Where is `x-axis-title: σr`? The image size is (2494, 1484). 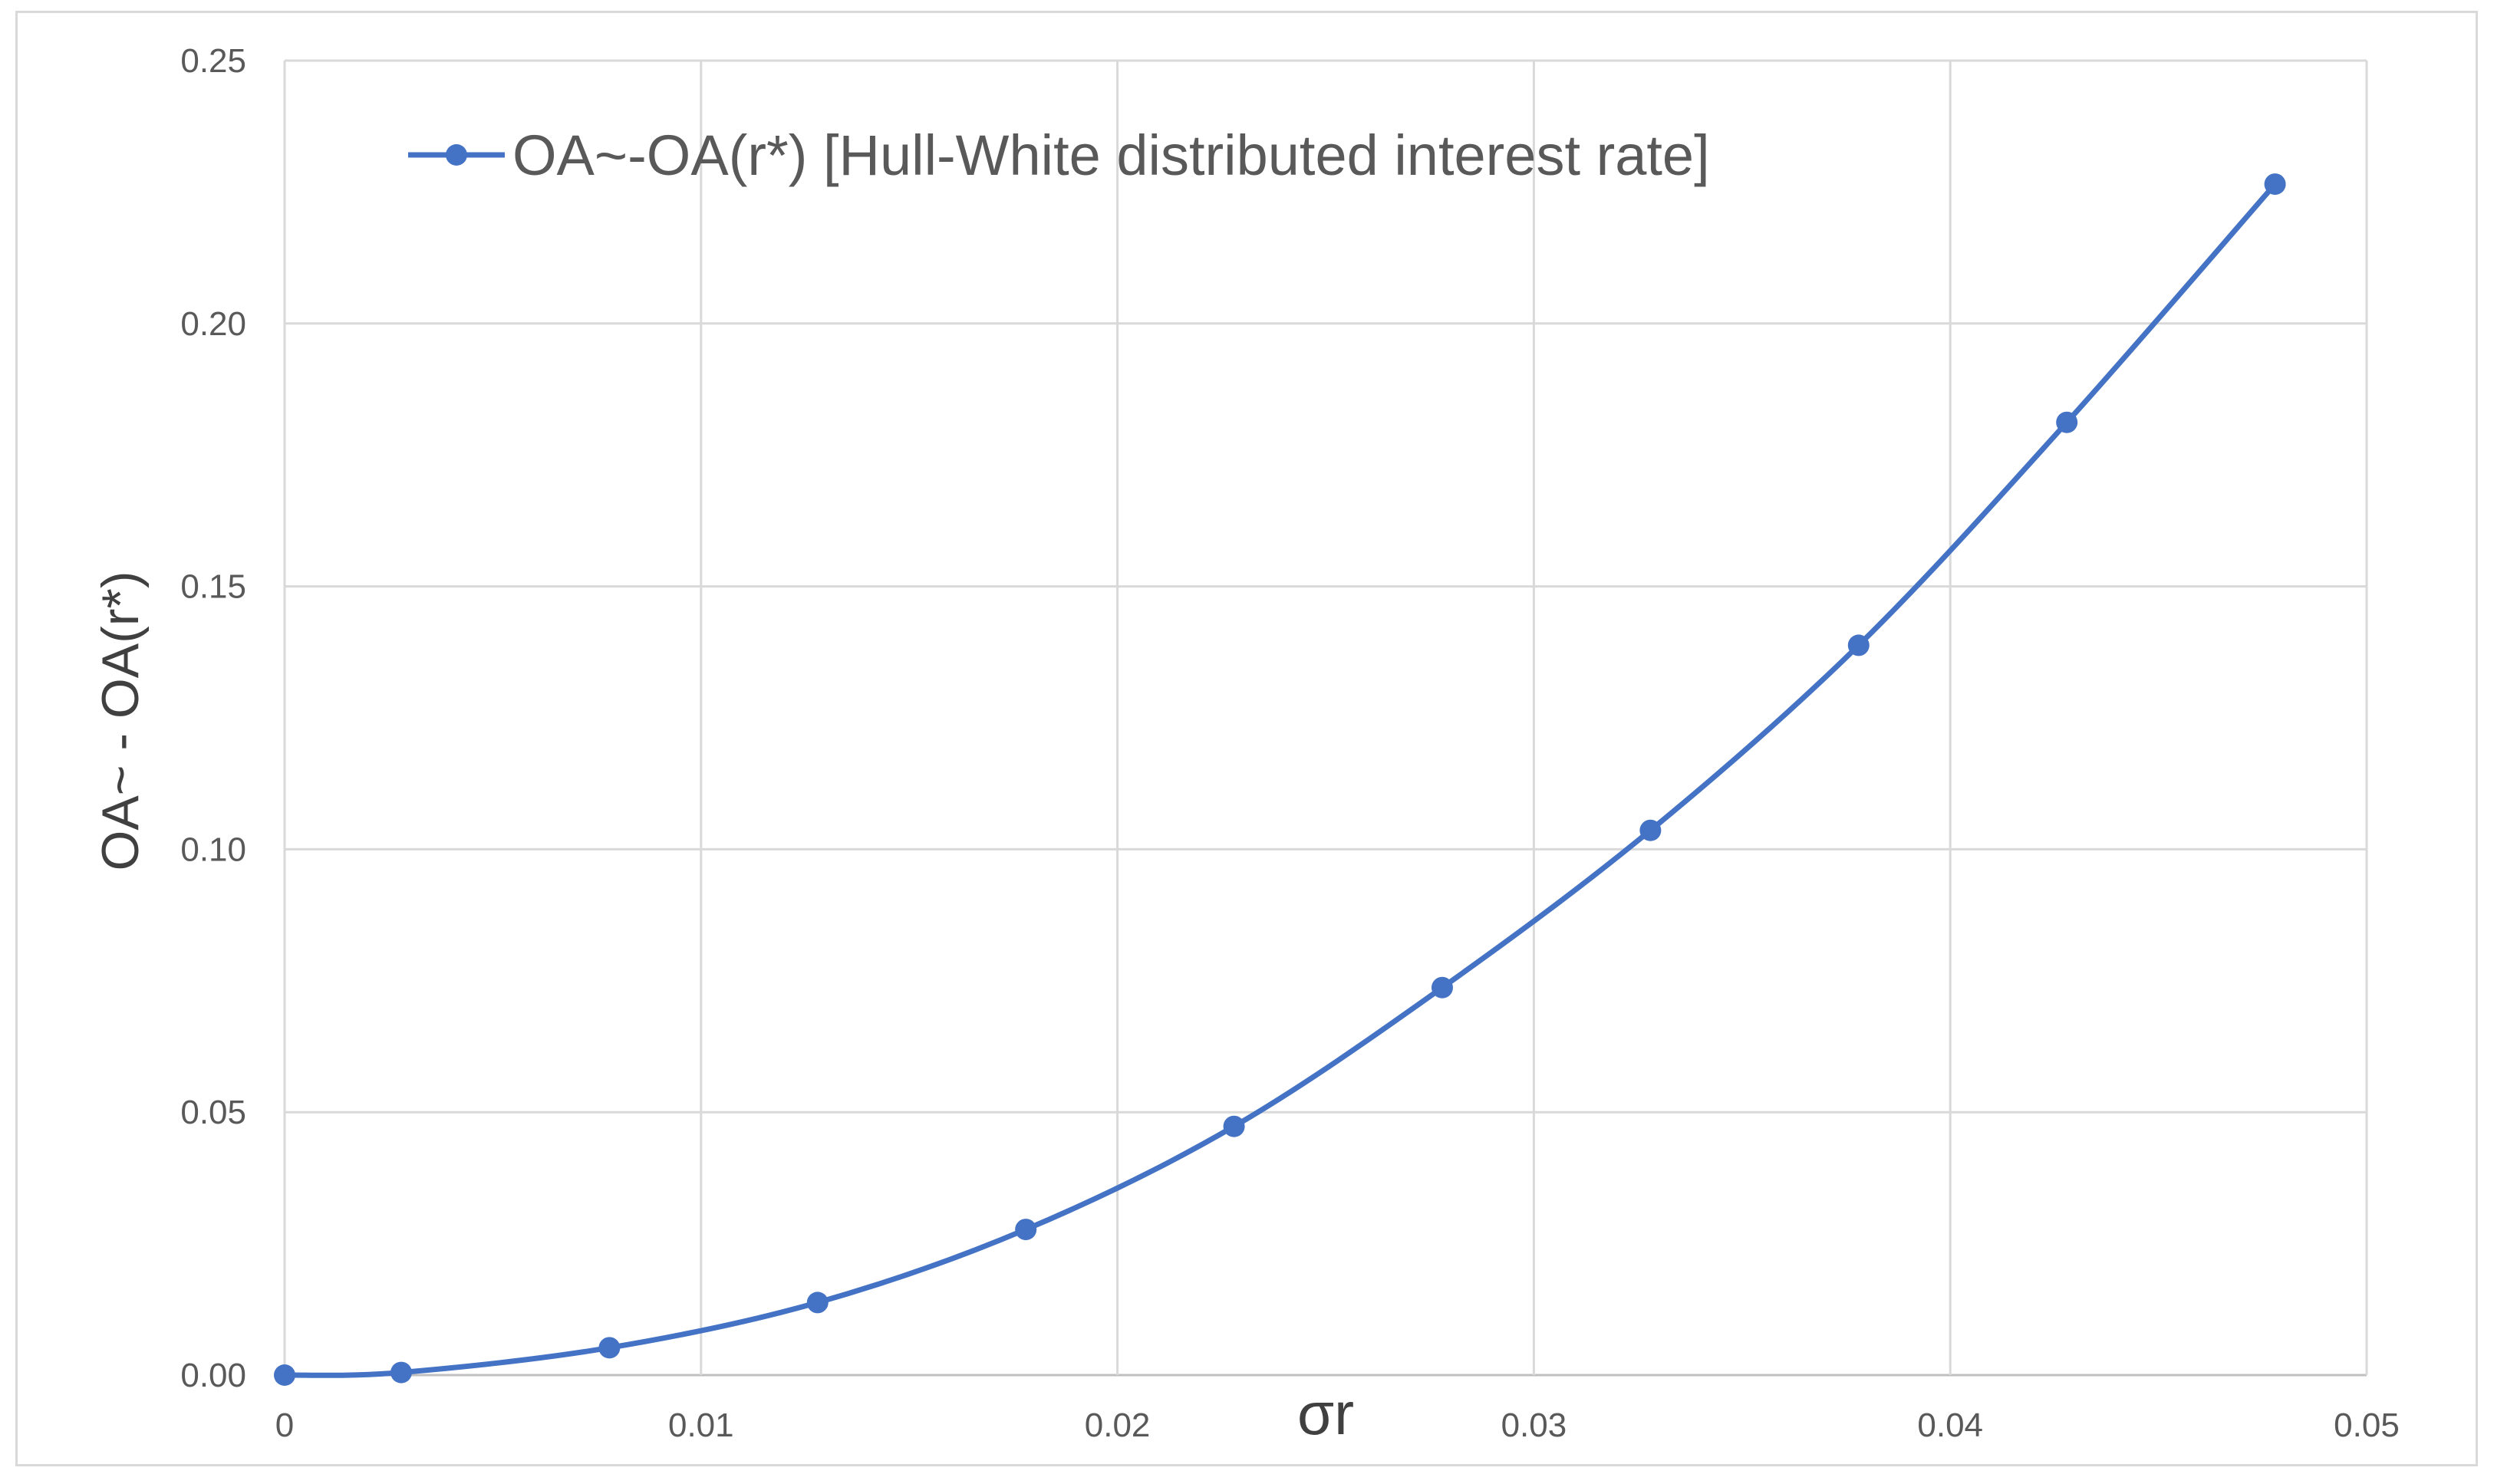 x-axis-title: σr is located at coordinates (1326, 1413).